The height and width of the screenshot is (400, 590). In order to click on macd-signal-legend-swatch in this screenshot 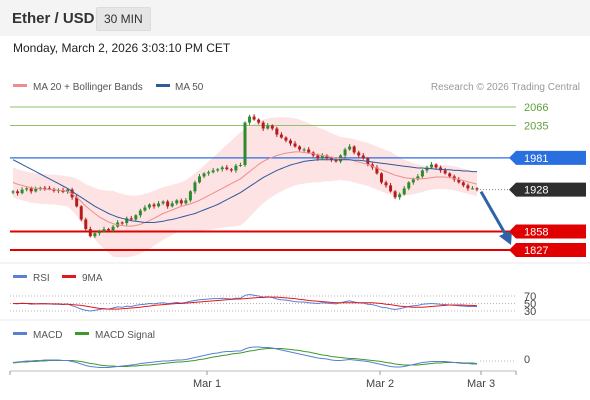, I will do `click(82, 333)`.